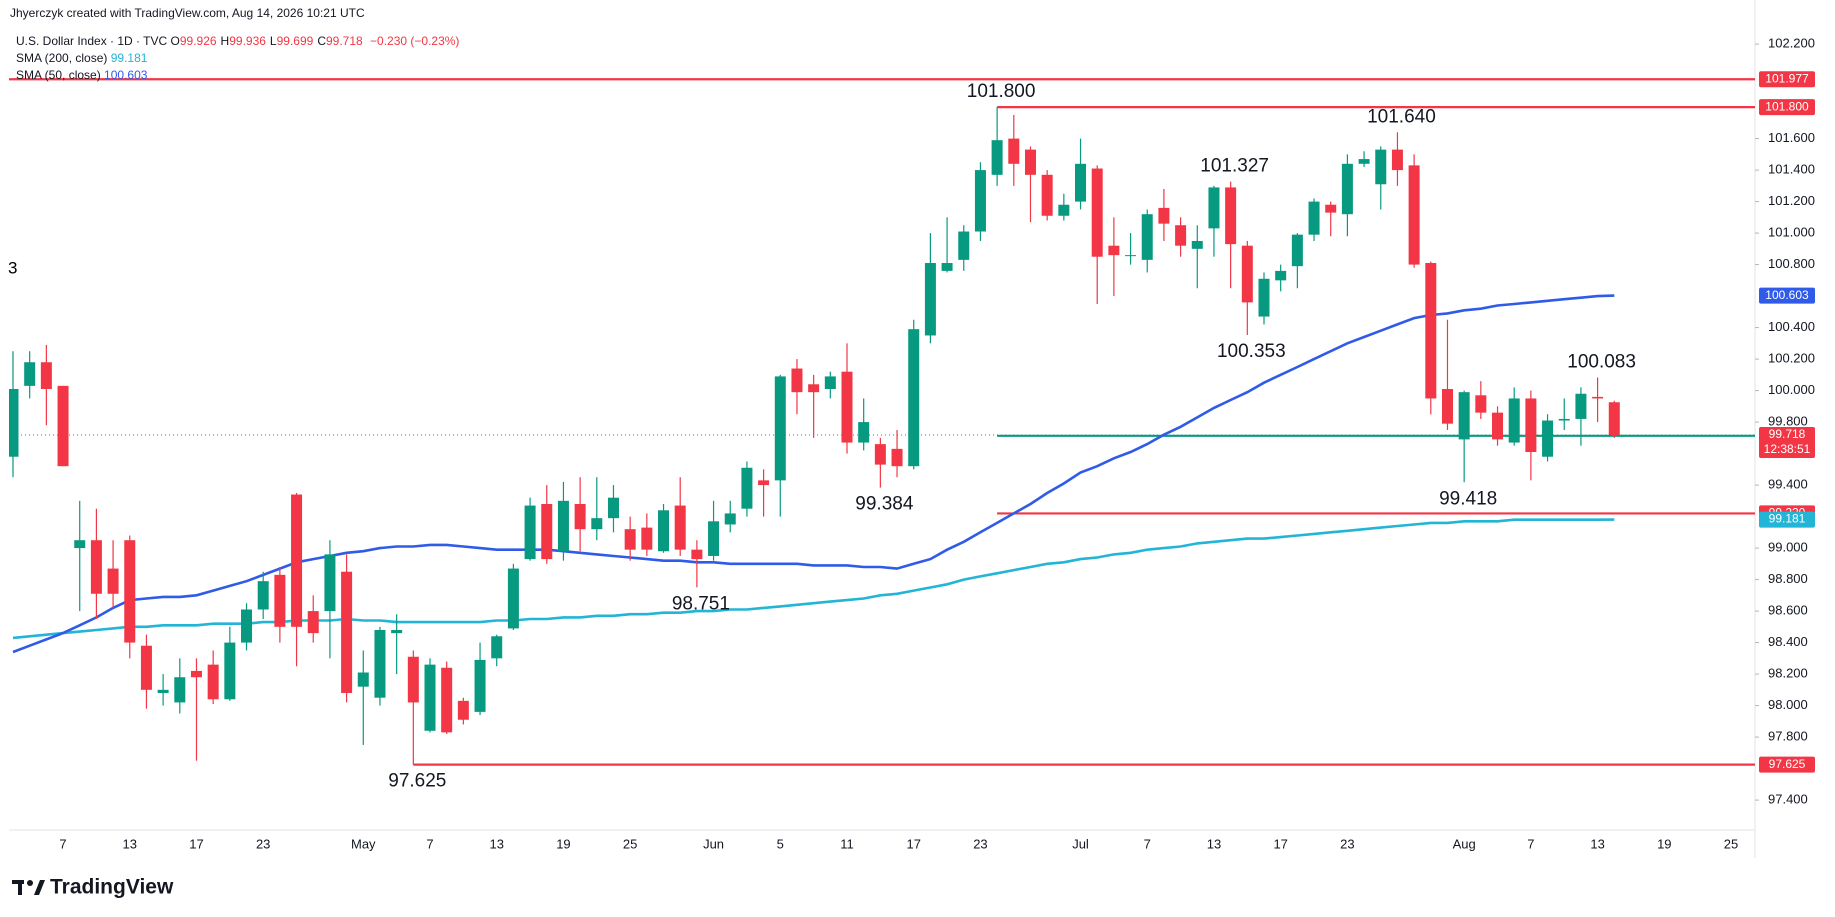 The image size is (1835, 917). What do you see at coordinates (780, 843) in the screenshot?
I see `x-tick-label: 5` at bounding box center [780, 843].